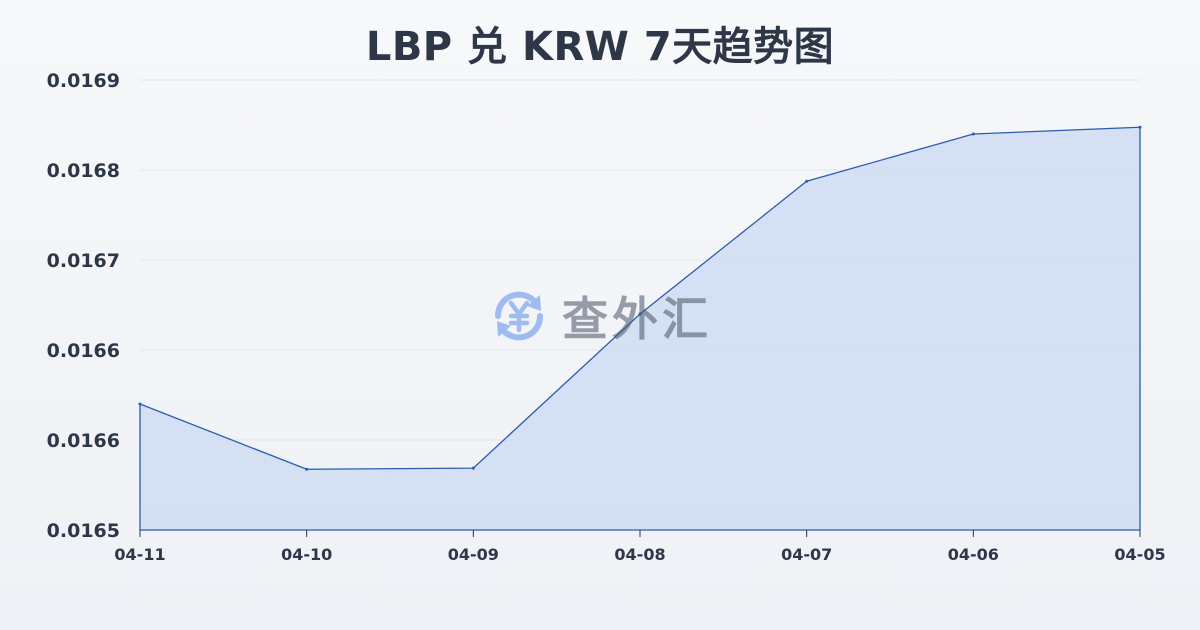 The image size is (1200, 630). What do you see at coordinates (637, 319) in the screenshot?
I see `watermark-text: 查外汇` at bounding box center [637, 319].